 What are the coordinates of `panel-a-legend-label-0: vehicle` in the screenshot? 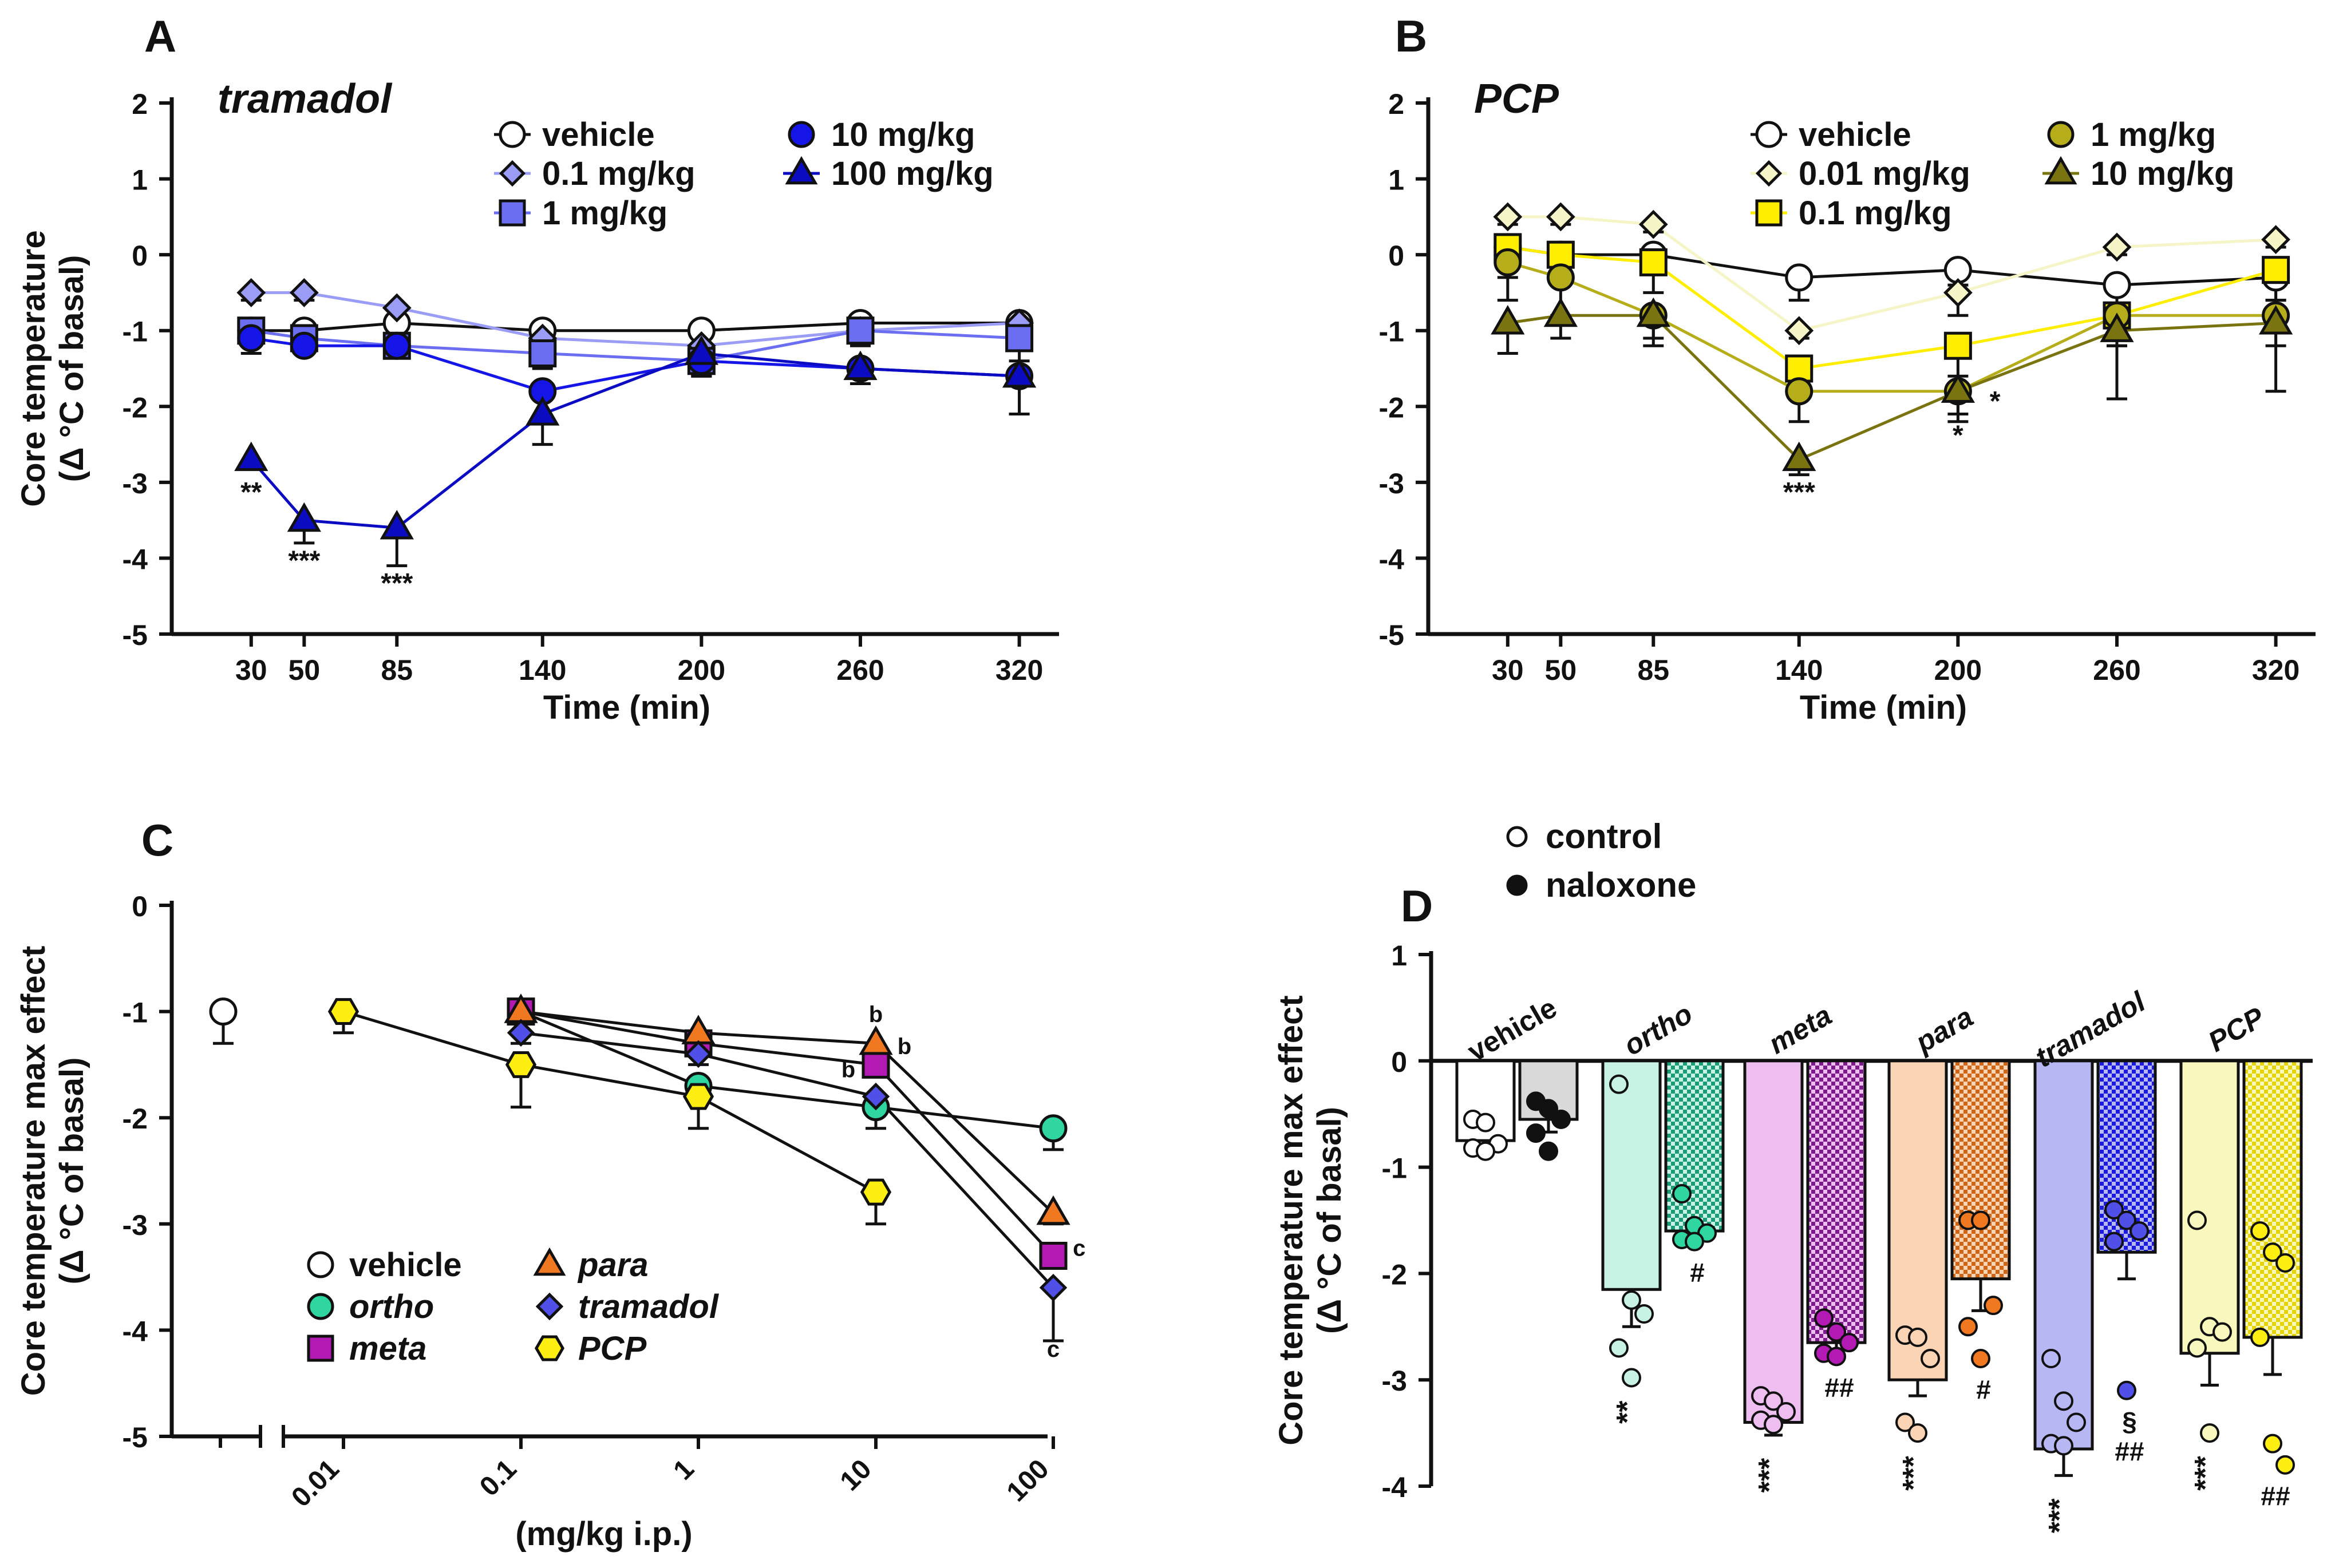 It's located at (599, 134).